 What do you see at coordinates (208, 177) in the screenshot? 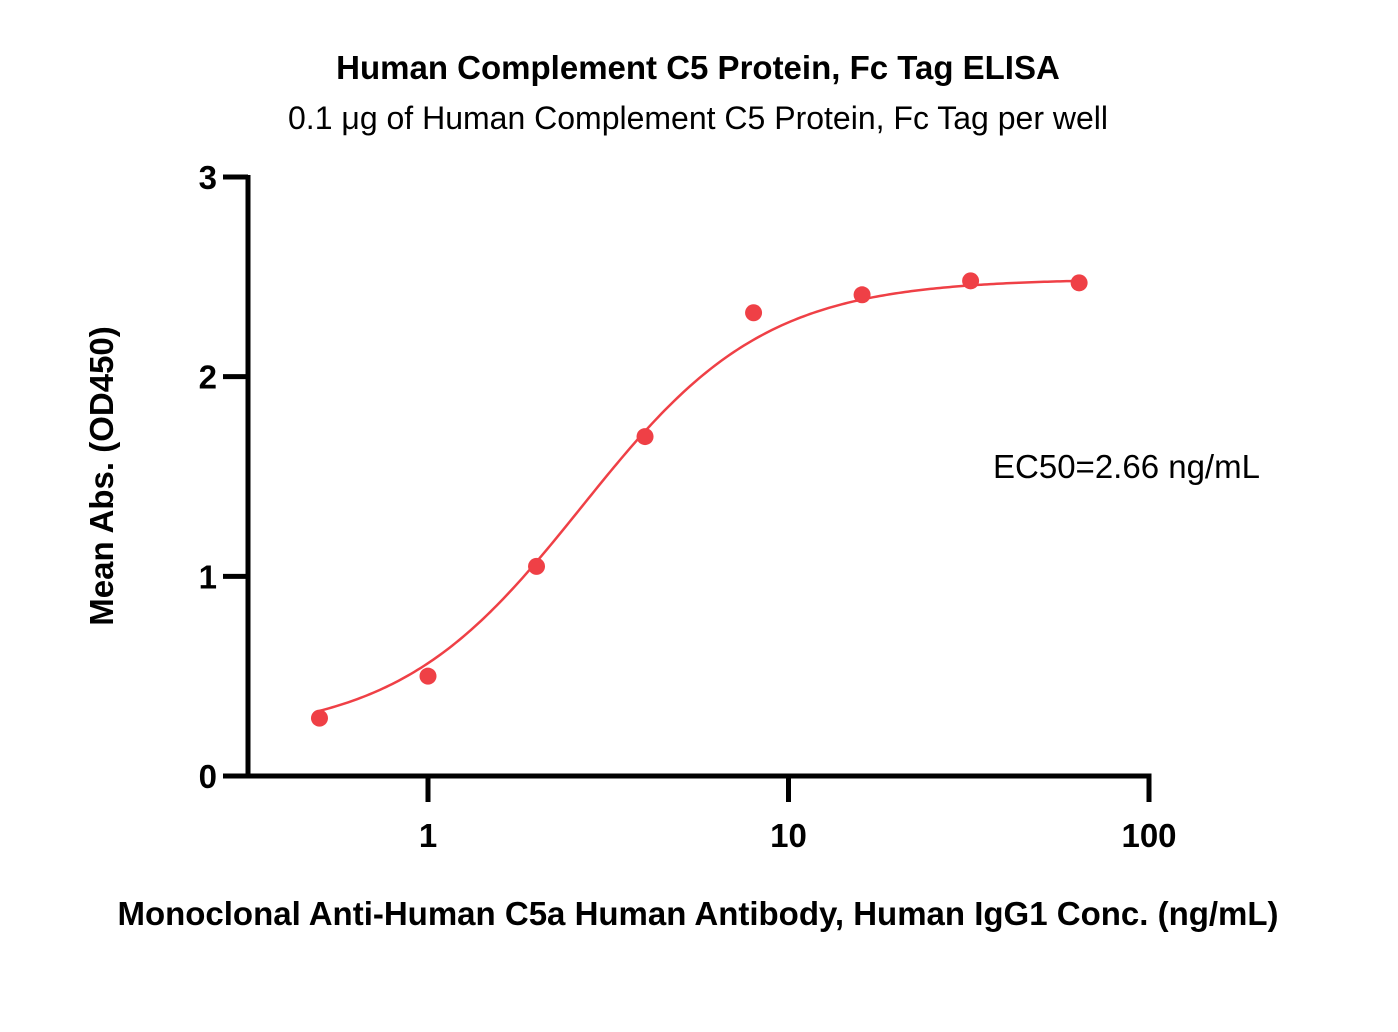
I see `y-tick-label: 3` at bounding box center [208, 177].